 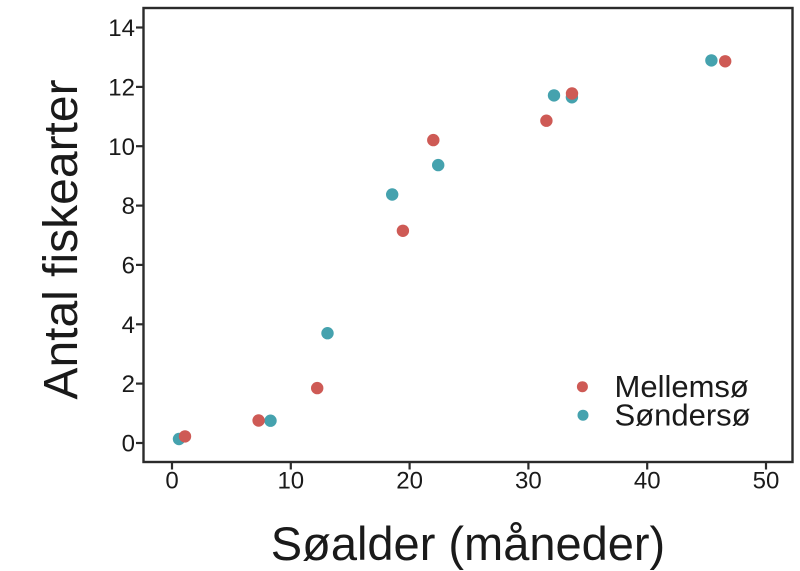 I want to click on svg-text: 20, so click(x=409, y=481).